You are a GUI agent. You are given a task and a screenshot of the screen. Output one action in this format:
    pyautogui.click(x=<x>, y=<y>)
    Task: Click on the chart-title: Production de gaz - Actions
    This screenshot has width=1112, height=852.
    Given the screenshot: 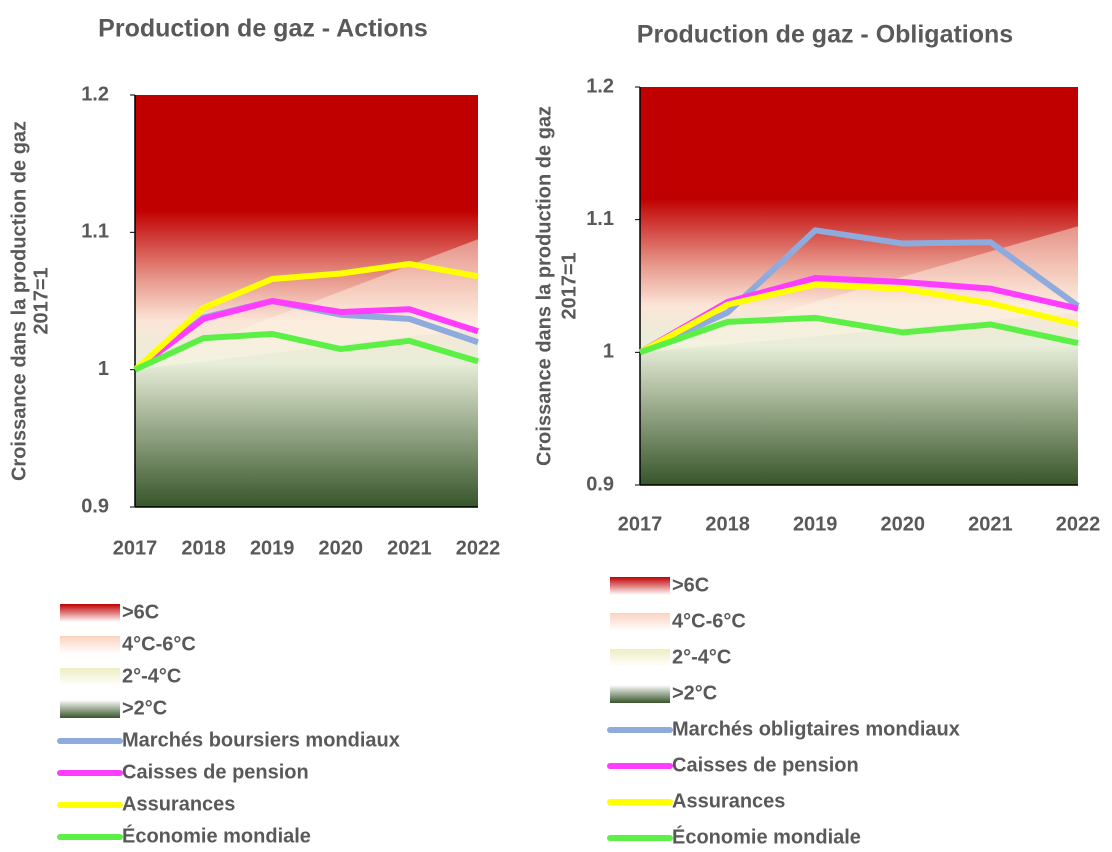 What is the action you would take?
    pyautogui.click(x=263, y=29)
    